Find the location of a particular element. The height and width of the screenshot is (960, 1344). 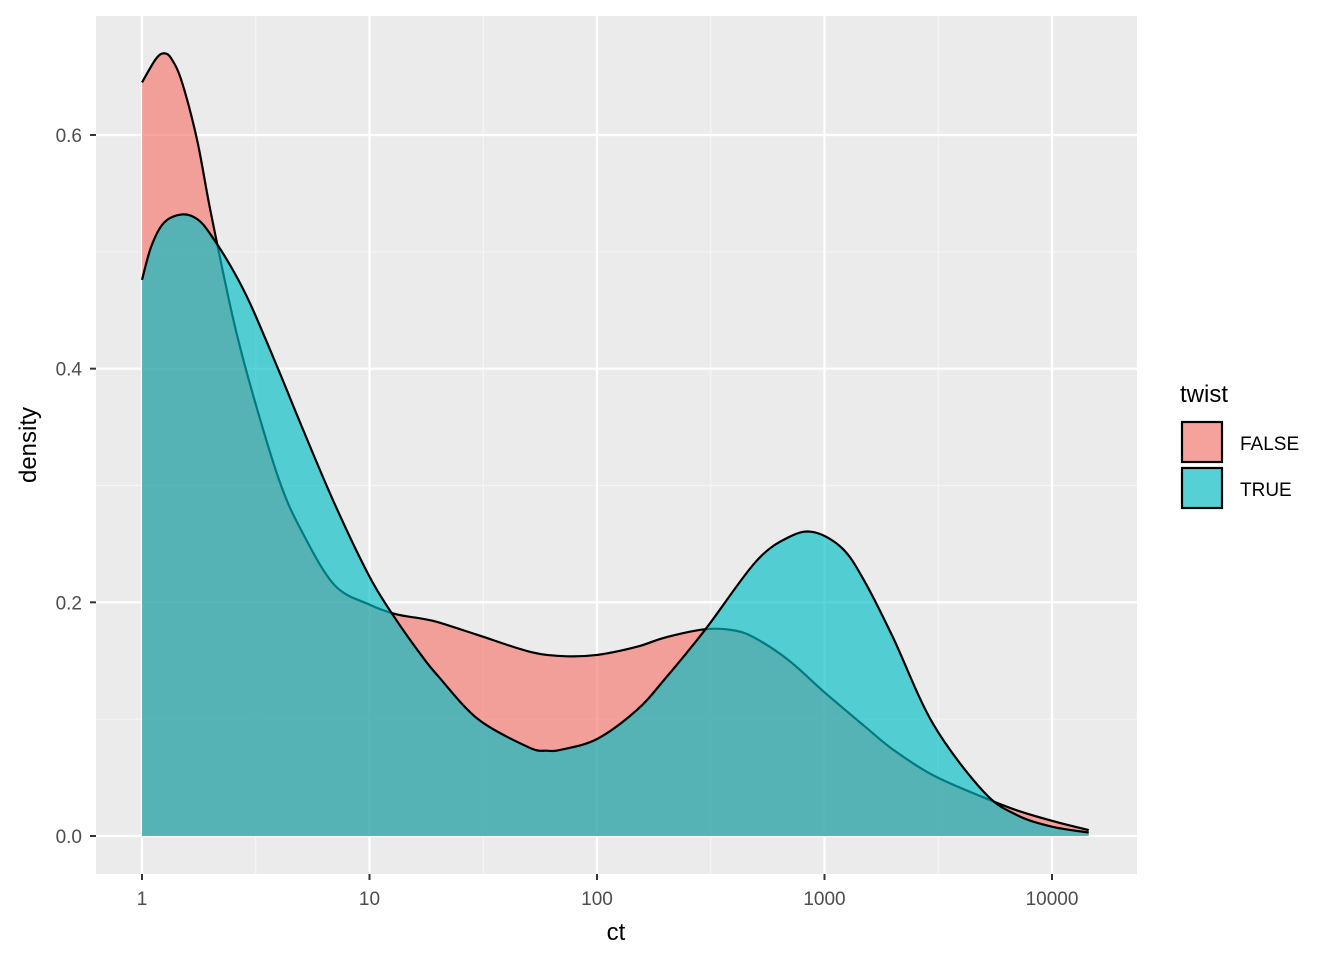

legend-label-false: FALSE is located at coordinates (1269, 444).